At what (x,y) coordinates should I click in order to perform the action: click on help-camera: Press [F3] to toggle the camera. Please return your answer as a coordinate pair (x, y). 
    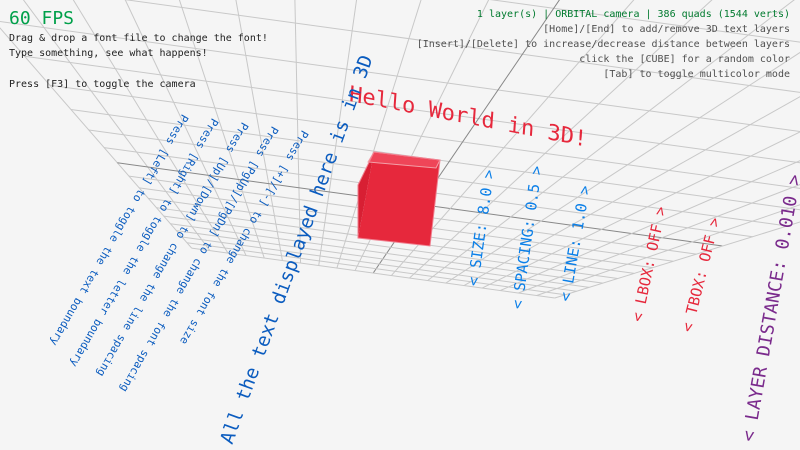
    Looking at the image, I should click on (102, 84).